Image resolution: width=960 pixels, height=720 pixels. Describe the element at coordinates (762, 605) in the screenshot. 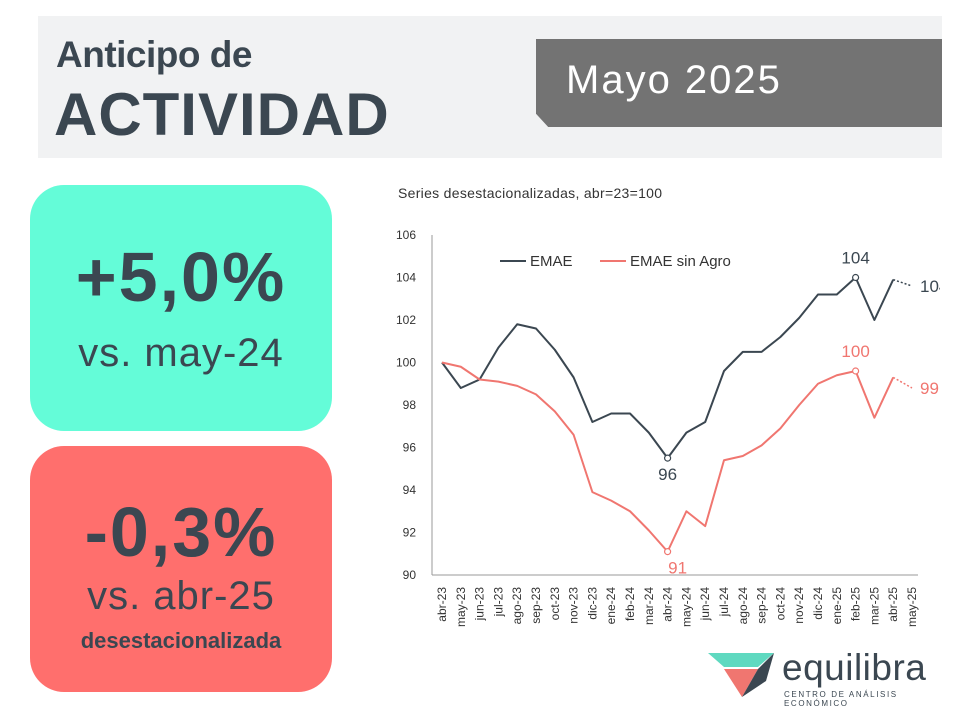

I see `x-tick-label: sep-24` at that location.